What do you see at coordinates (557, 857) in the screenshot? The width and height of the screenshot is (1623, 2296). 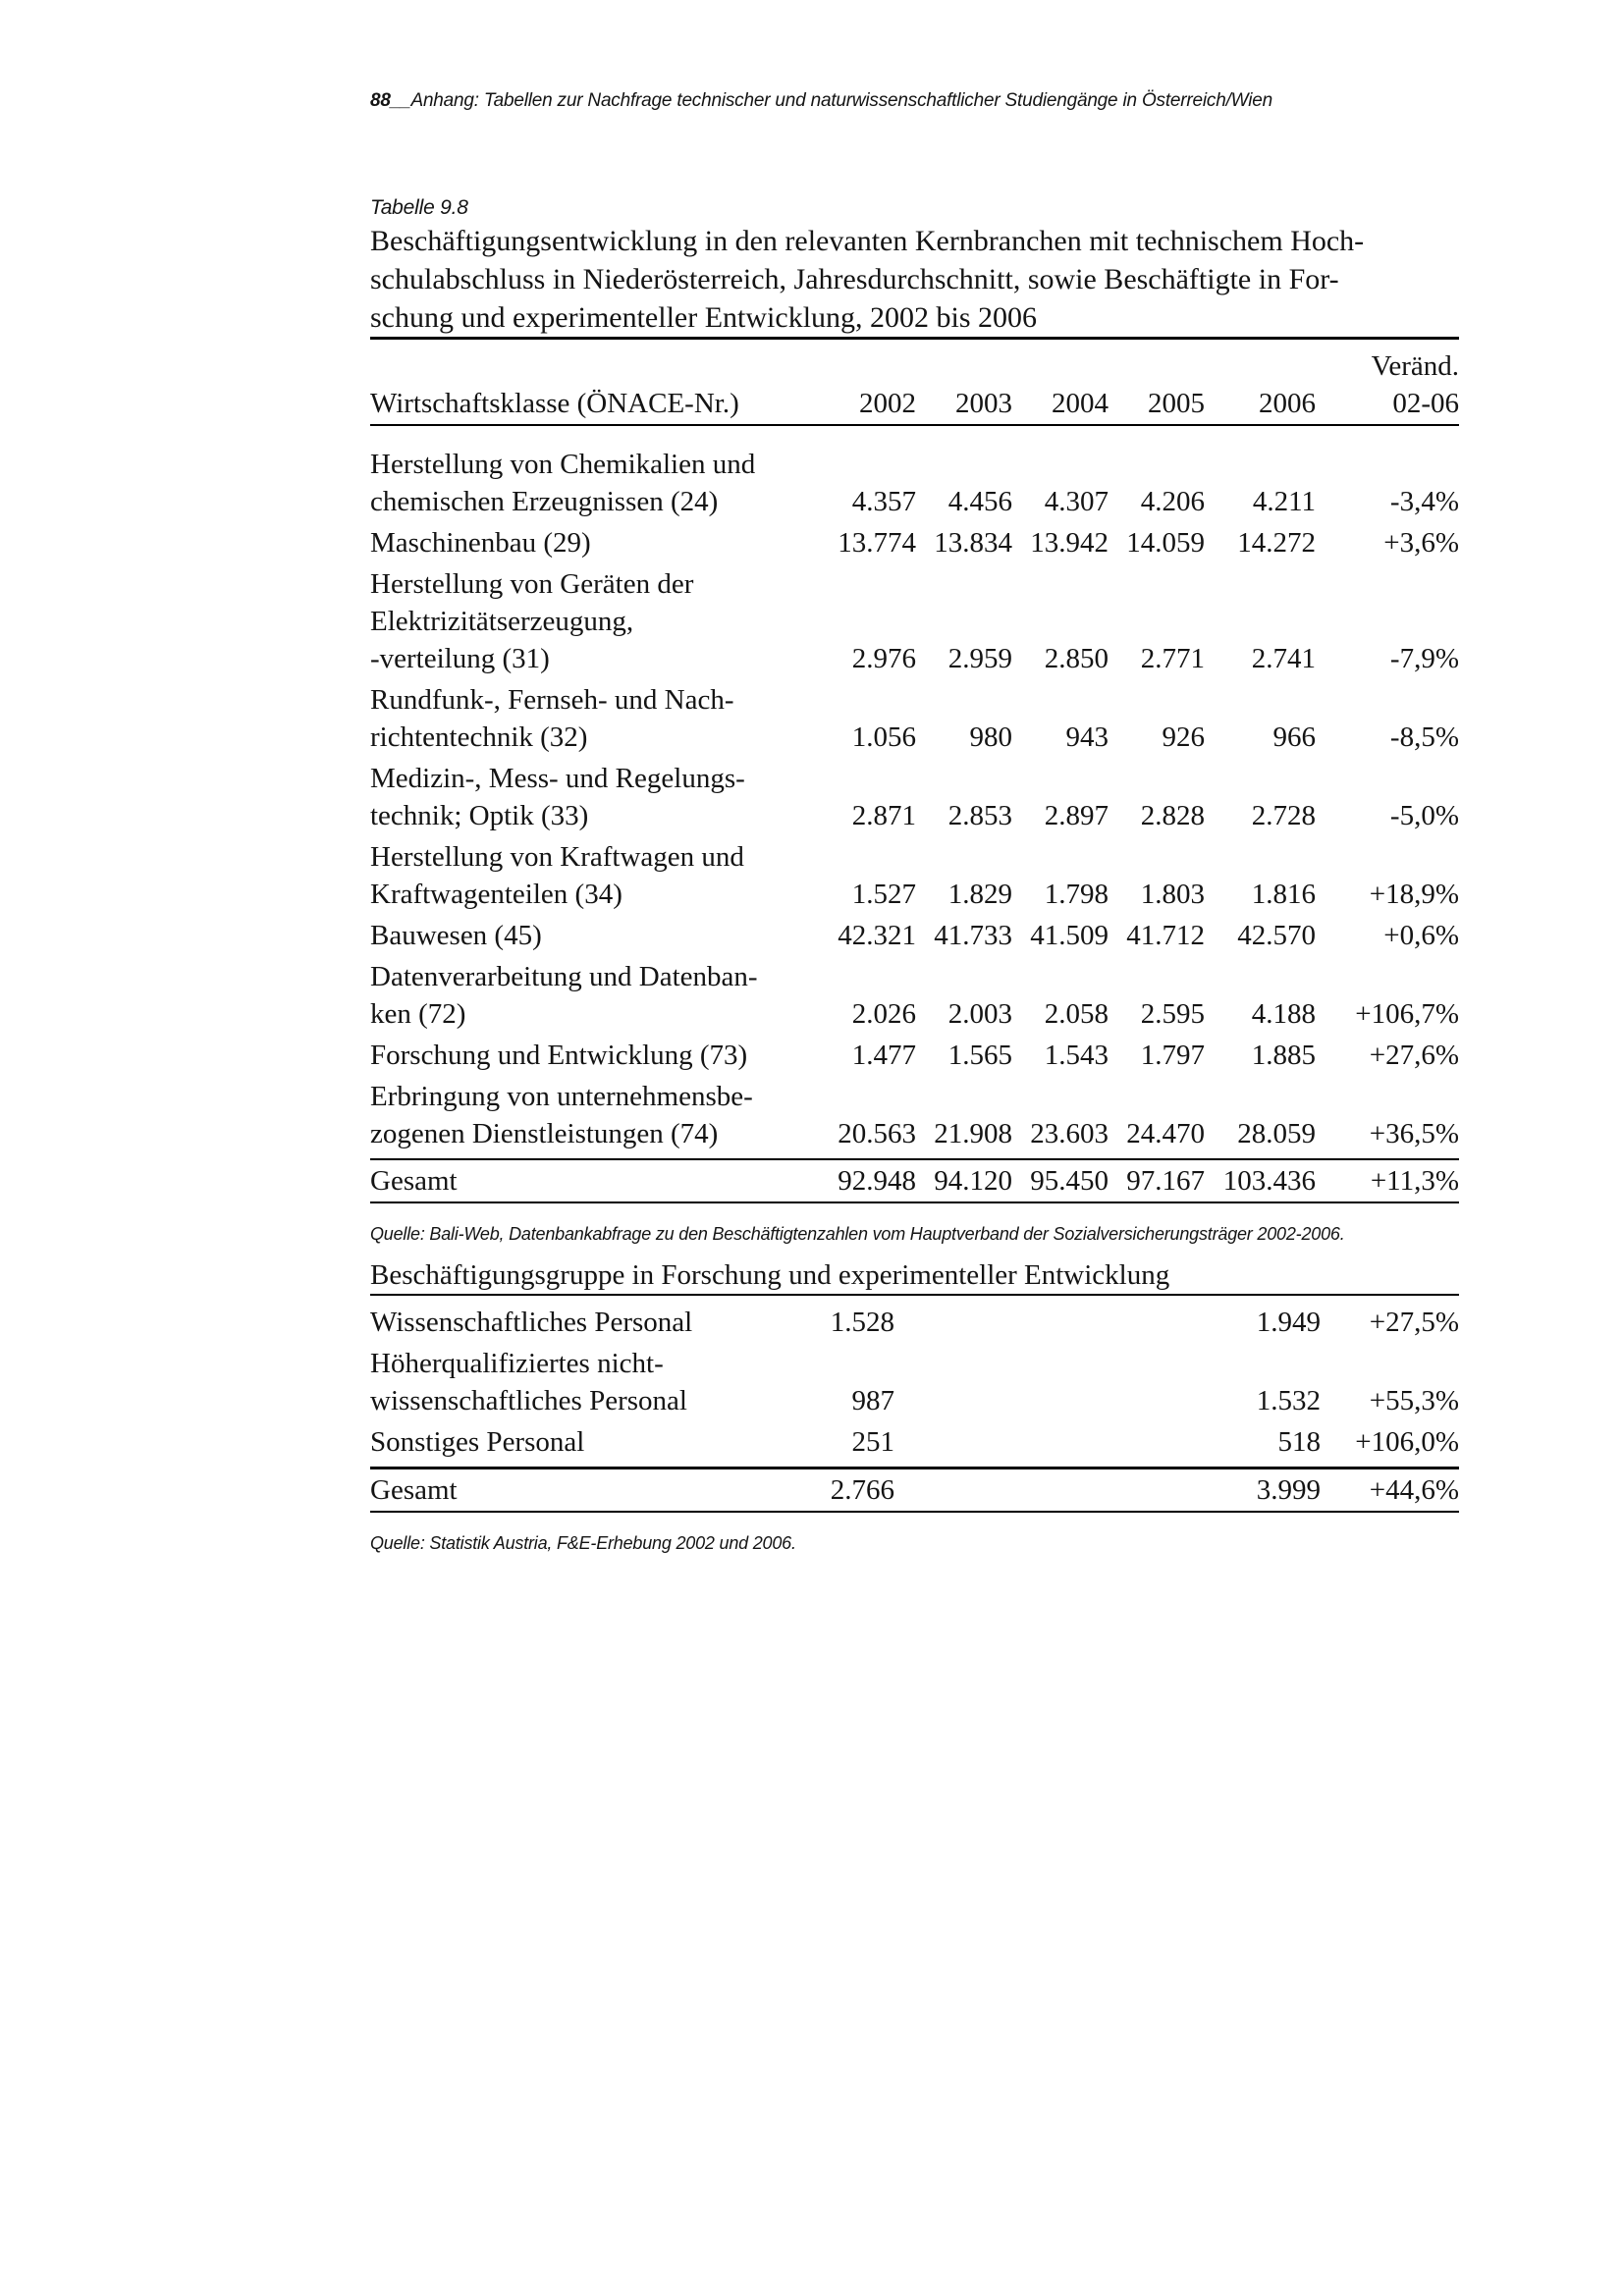 I see `row-label-line: Herstellung von Kraftwagen und` at bounding box center [557, 857].